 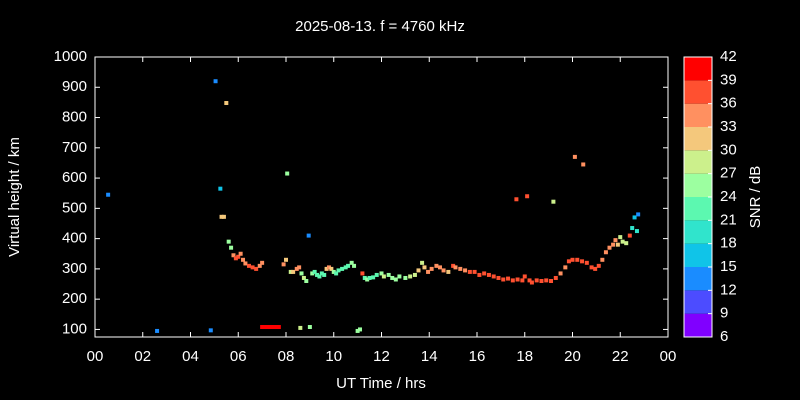 What do you see at coordinates (238, 356) in the screenshot?
I see `x-tick-label: 06` at bounding box center [238, 356].